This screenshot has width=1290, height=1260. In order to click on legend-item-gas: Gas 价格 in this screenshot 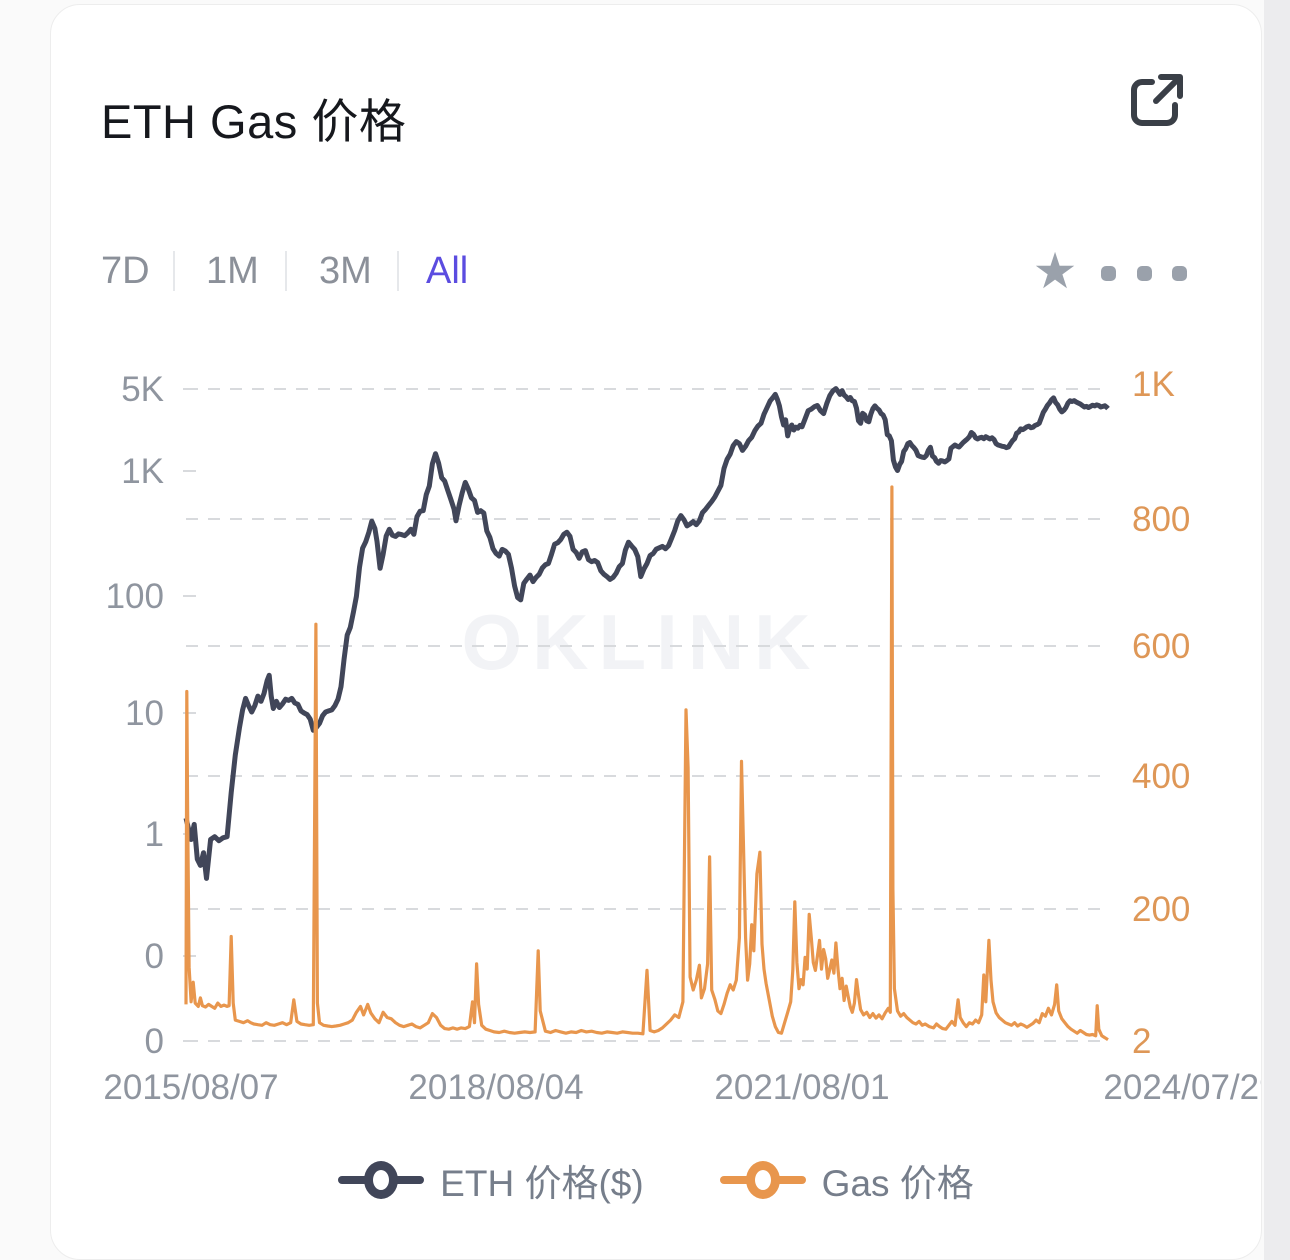, I will do `click(846, 1180)`.